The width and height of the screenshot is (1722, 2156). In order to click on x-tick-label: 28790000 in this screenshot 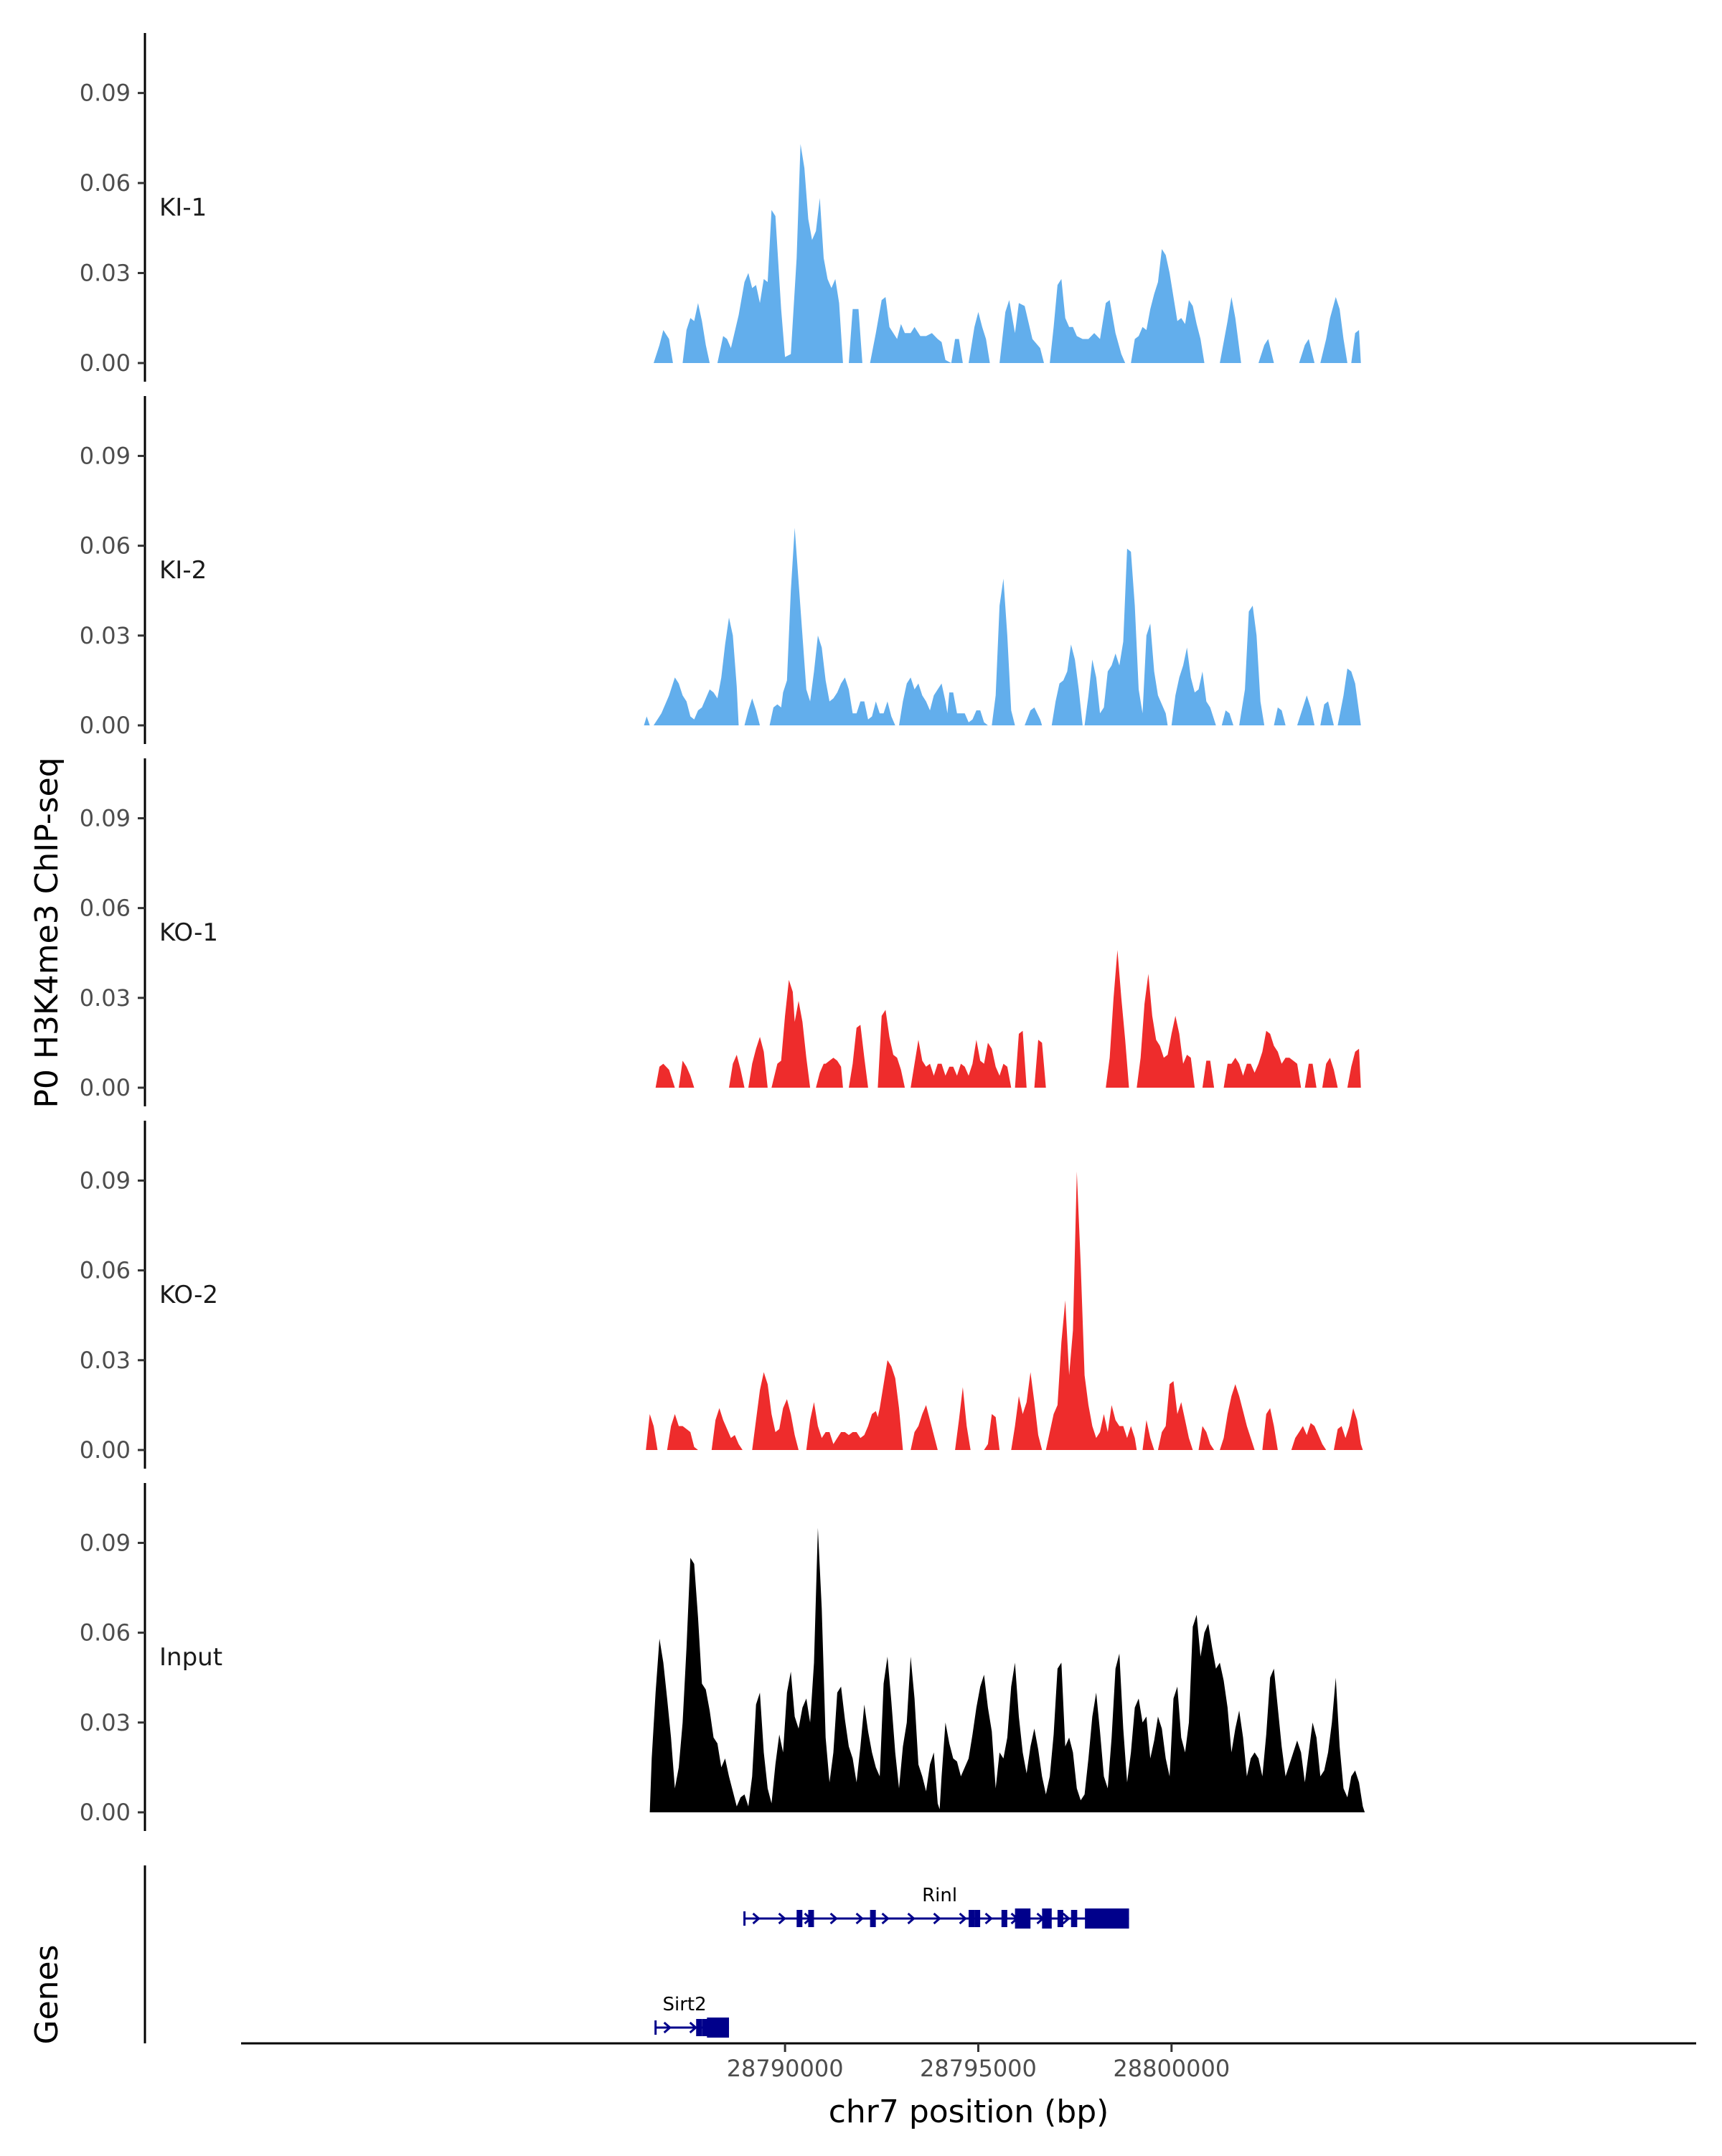, I will do `click(786, 2068)`.